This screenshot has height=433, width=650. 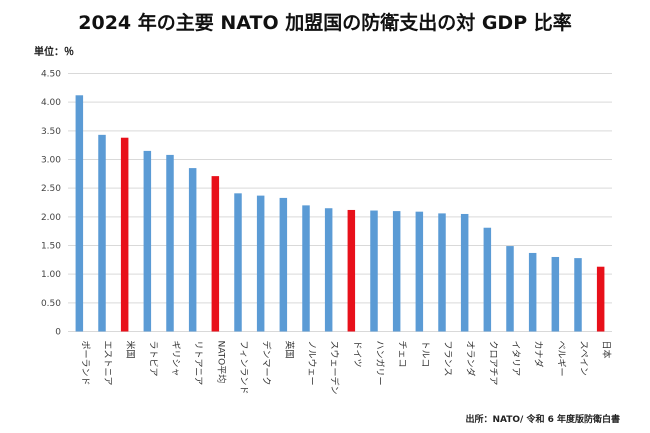 What do you see at coordinates (471, 359) in the screenshot?
I see `category-label: オランダ` at bounding box center [471, 359].